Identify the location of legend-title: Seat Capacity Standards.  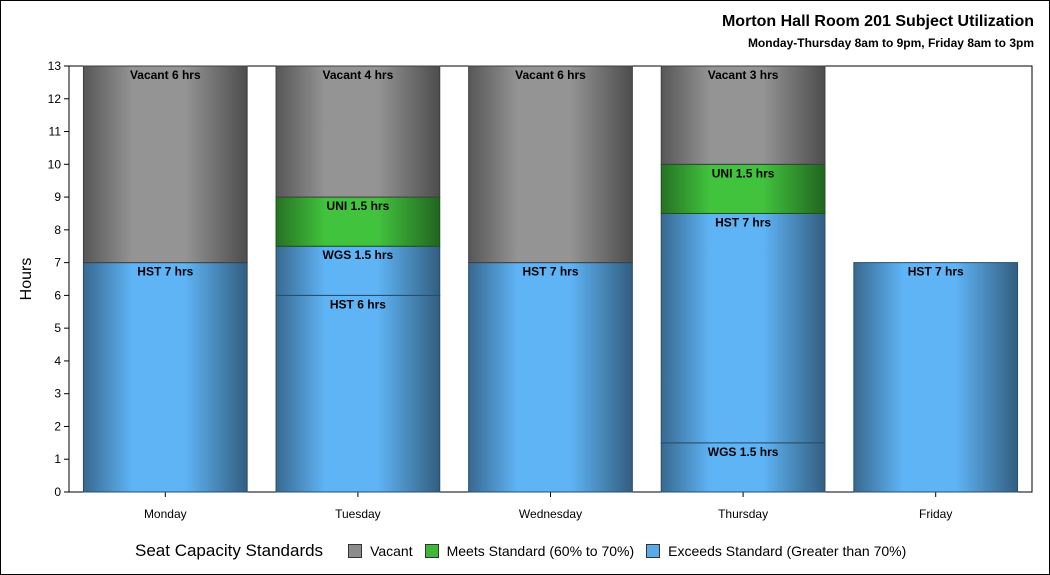
(229, 550).